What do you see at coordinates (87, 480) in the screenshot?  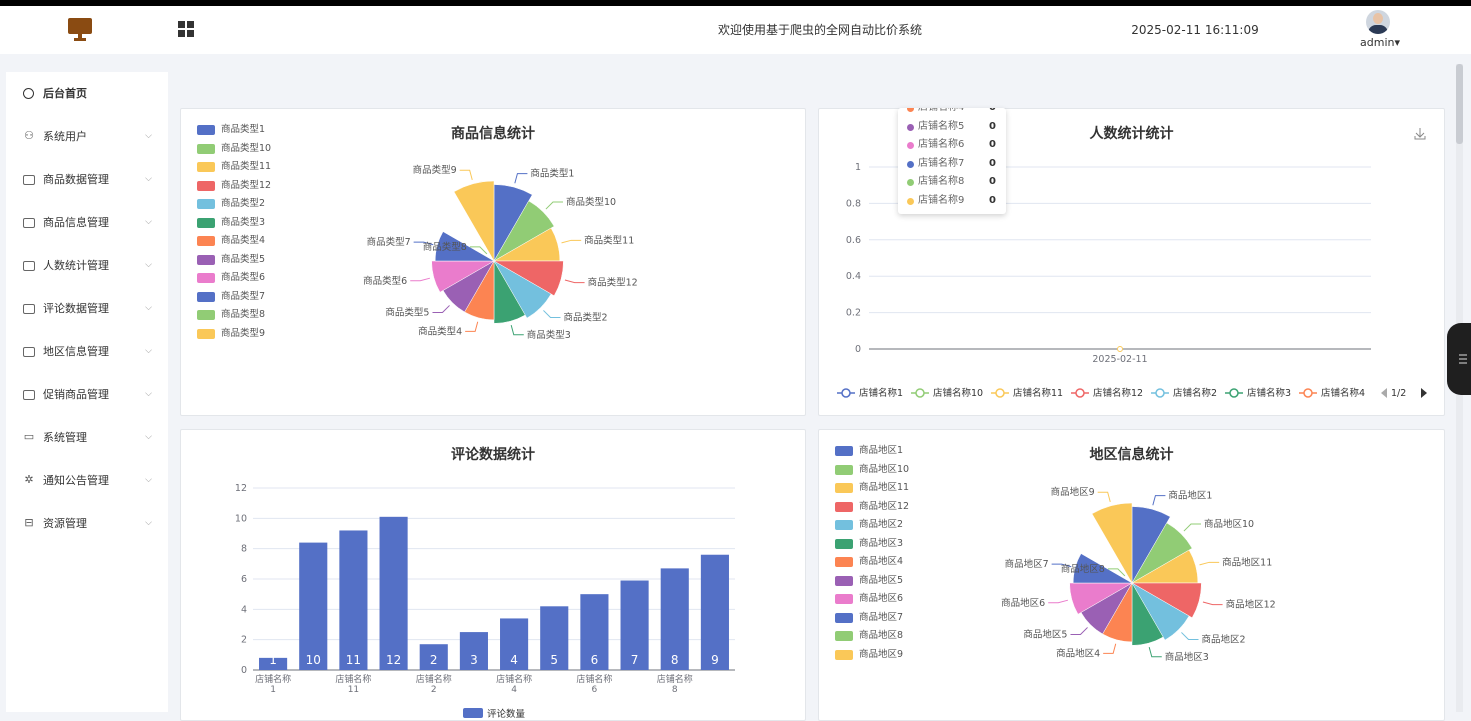 I see `sidebar-item-10: ✲ 通知公告管理 ⌵` at bounding box center [87, 480].